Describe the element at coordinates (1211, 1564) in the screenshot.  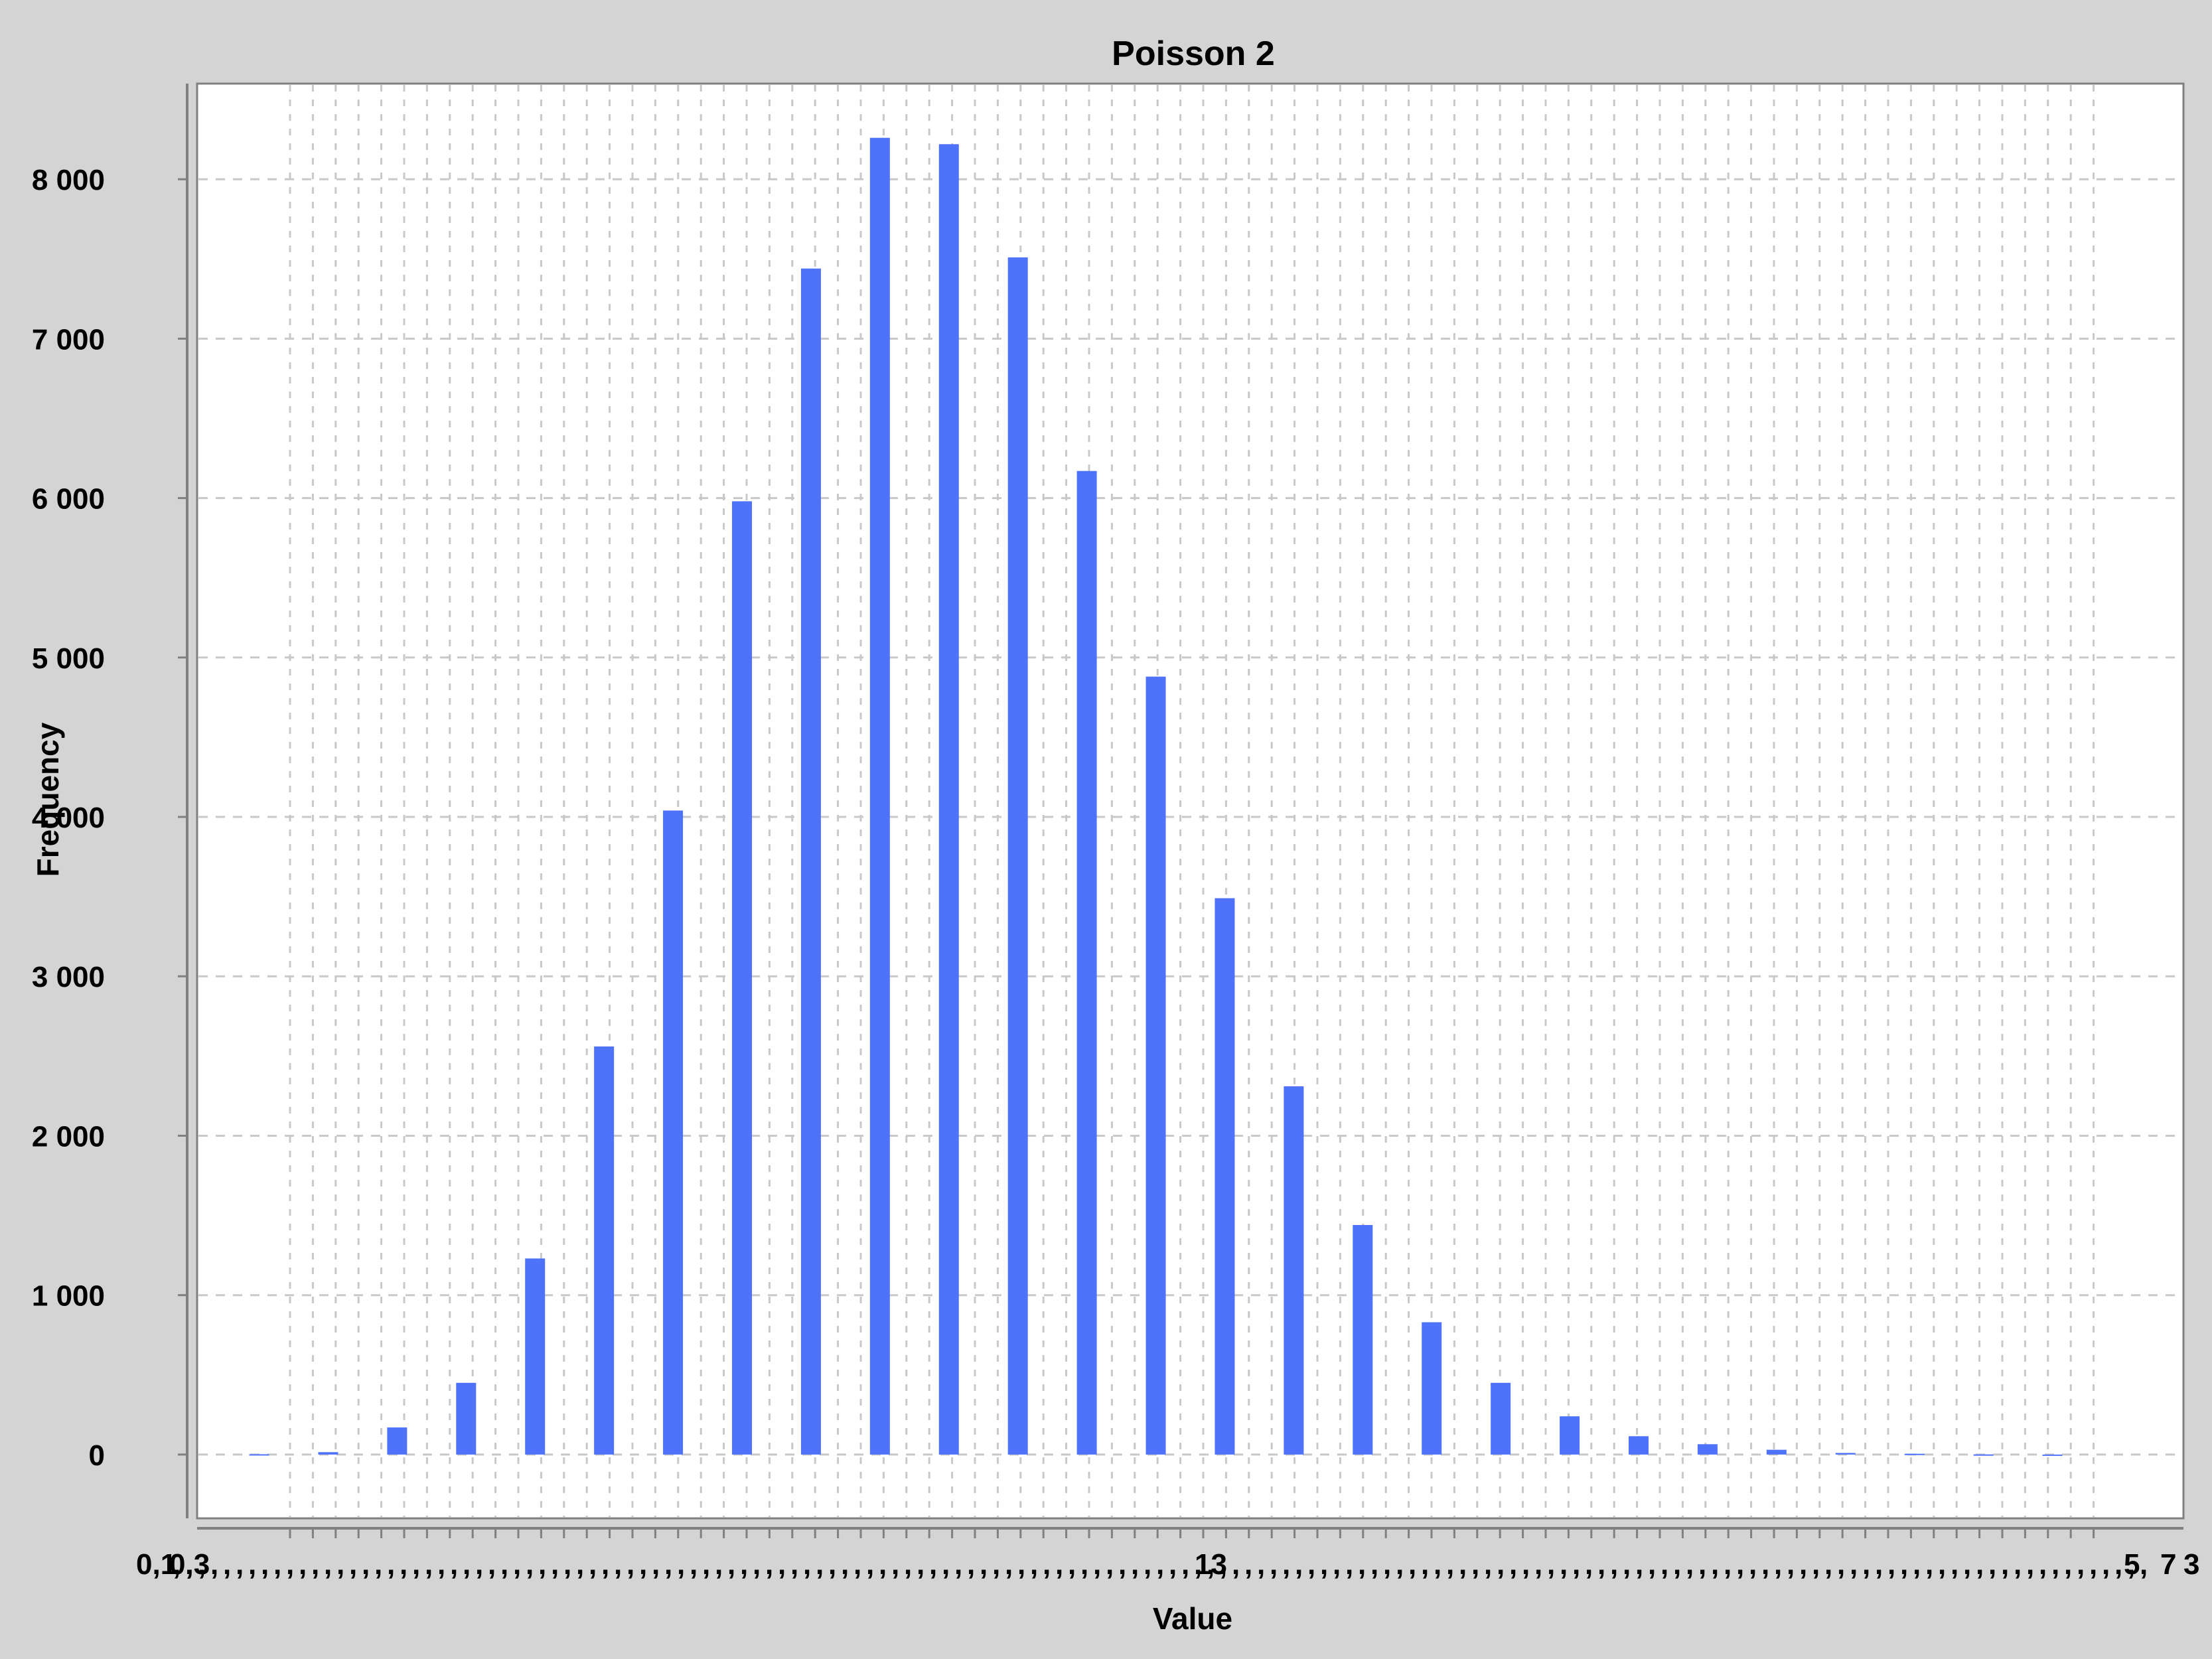
I see `x-tick-label: 13` at that location.